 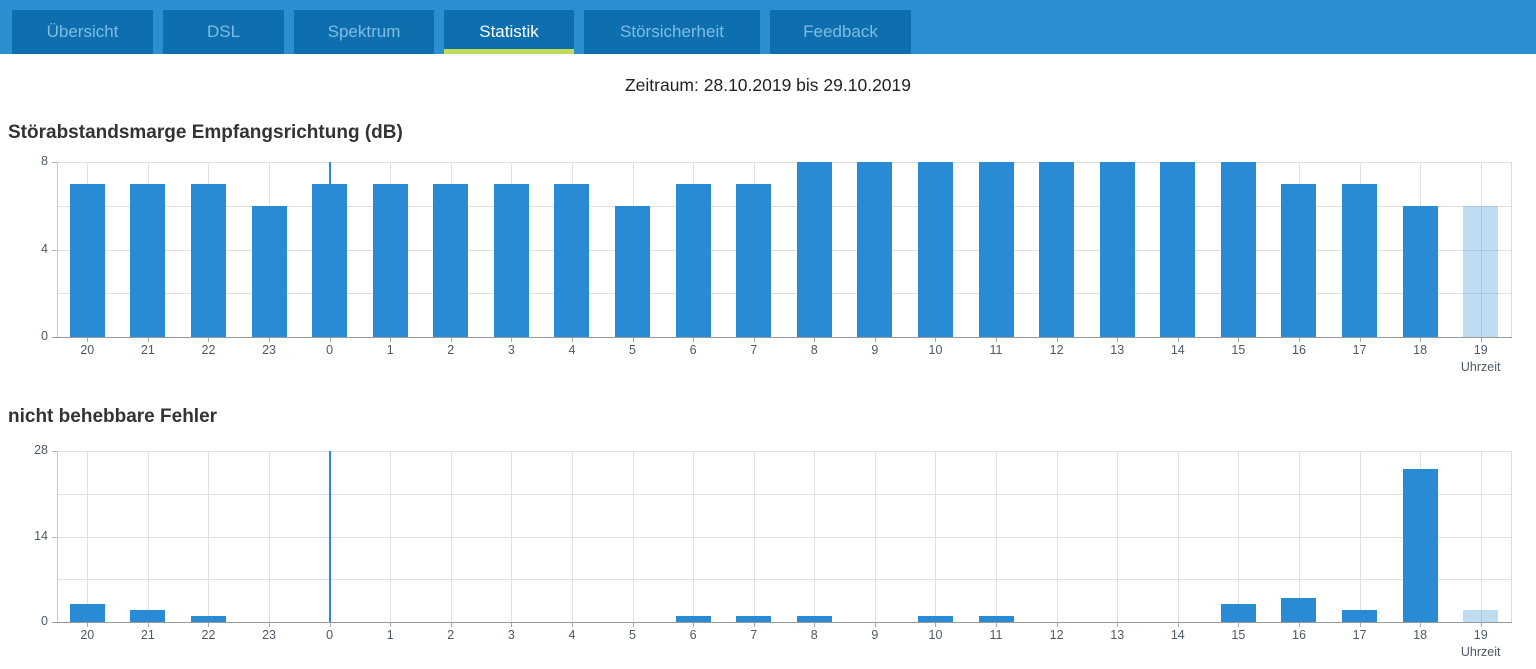 I want to click on tab-spektrum: Spektrum, so click(x=364, y=32).